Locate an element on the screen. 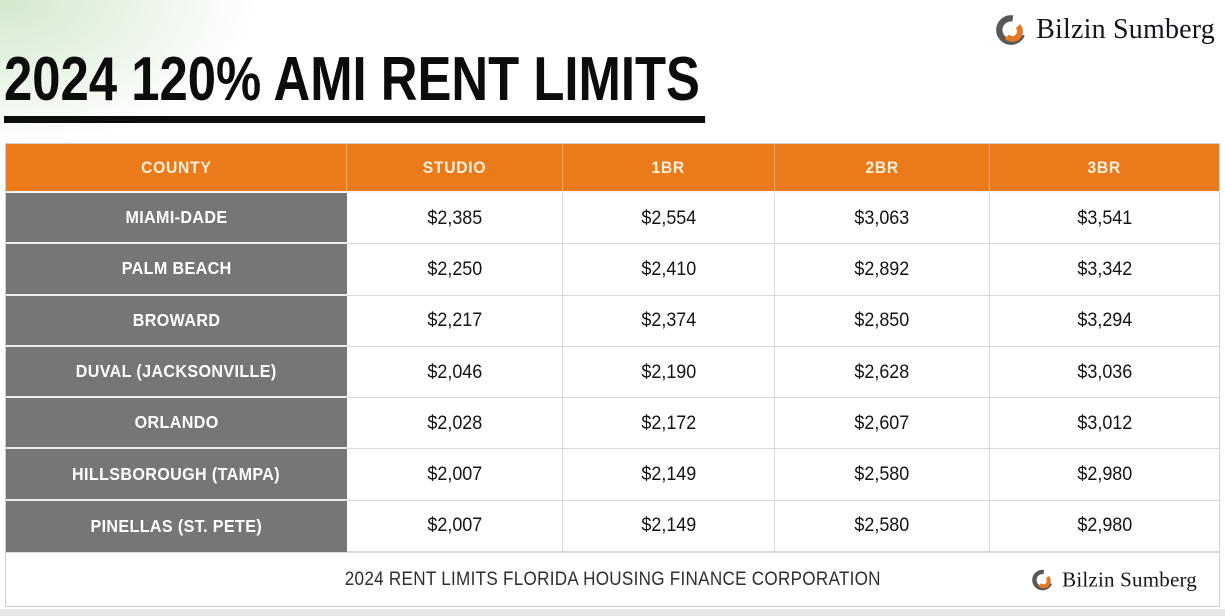  3br-rent-cell: $3,012 is located at coordinates (1104, 424).